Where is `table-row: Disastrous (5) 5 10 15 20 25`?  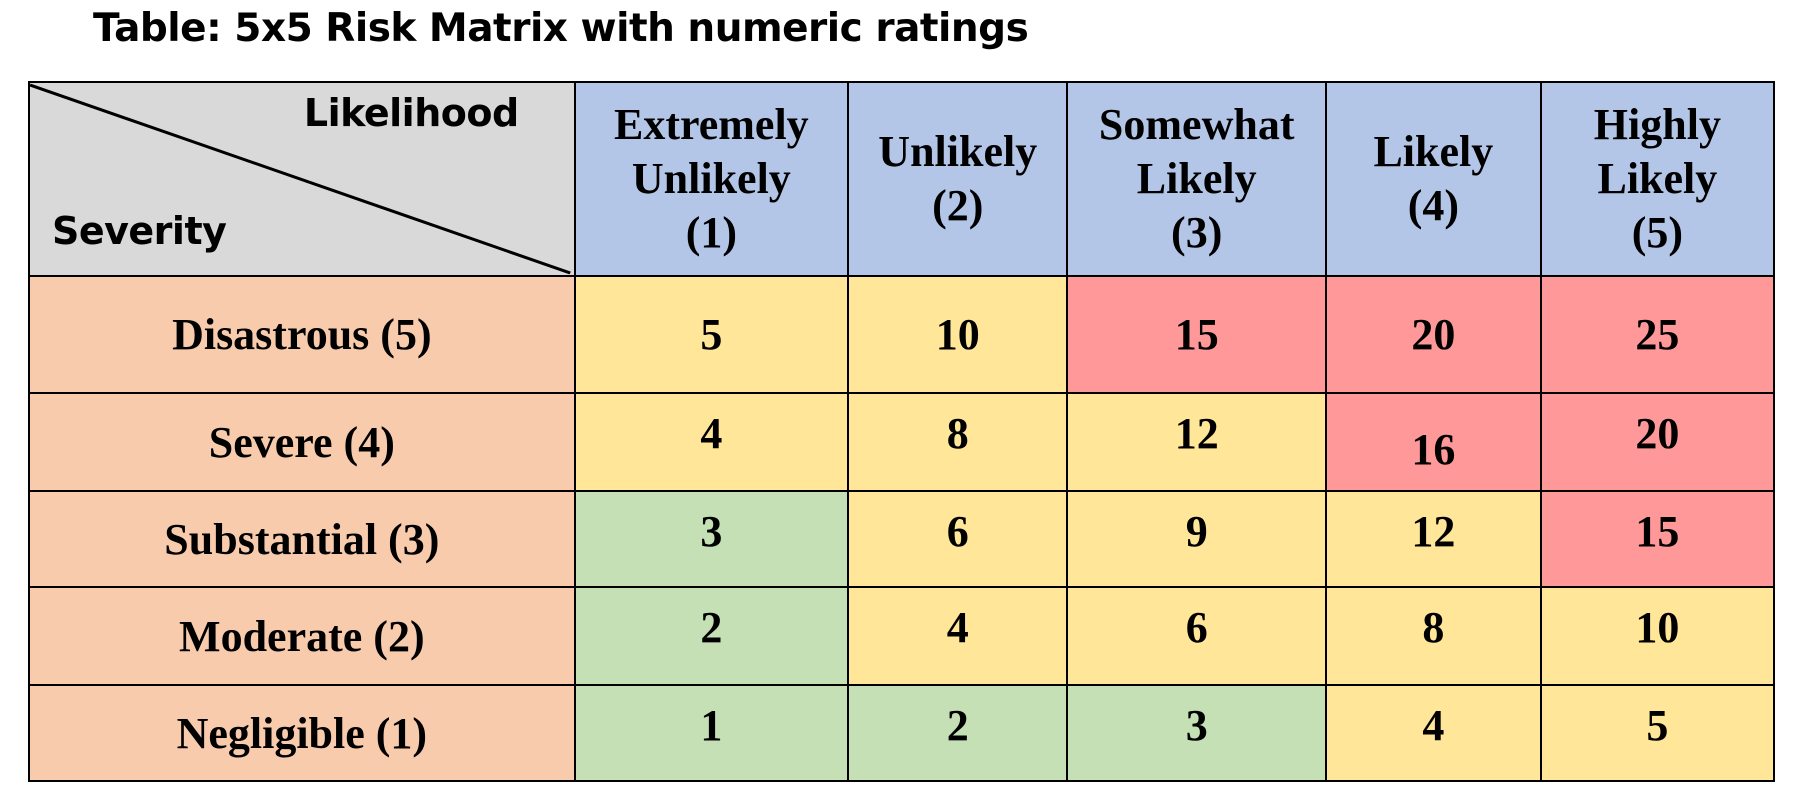
table-row: Disastrous (5) 5 10 15 20 25 is located at coordinates (902, 334).